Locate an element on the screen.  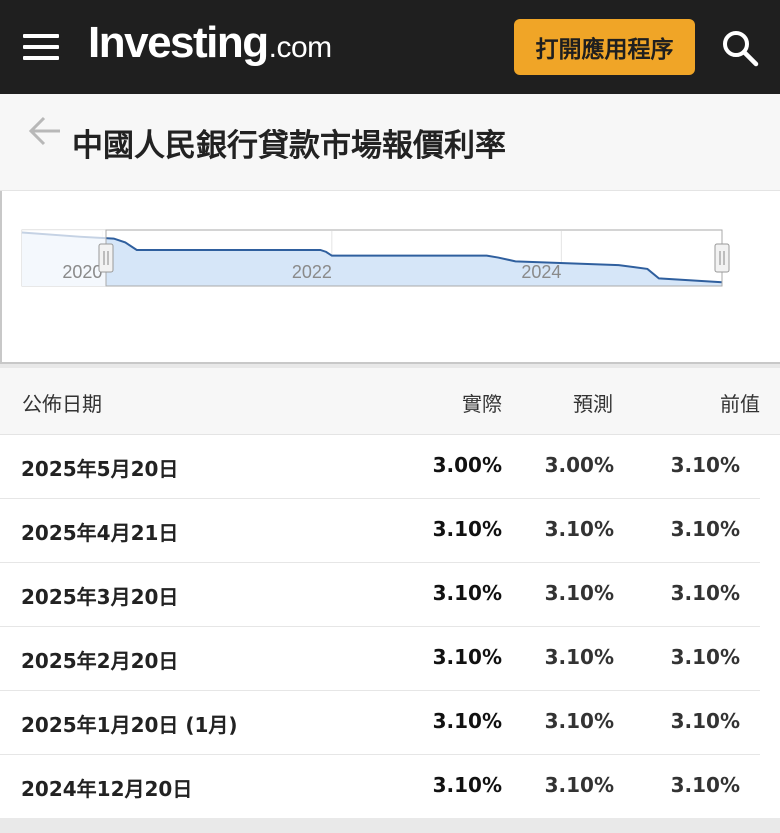
row-date: 2025年4月21日 is located at coordinates (100, 533).